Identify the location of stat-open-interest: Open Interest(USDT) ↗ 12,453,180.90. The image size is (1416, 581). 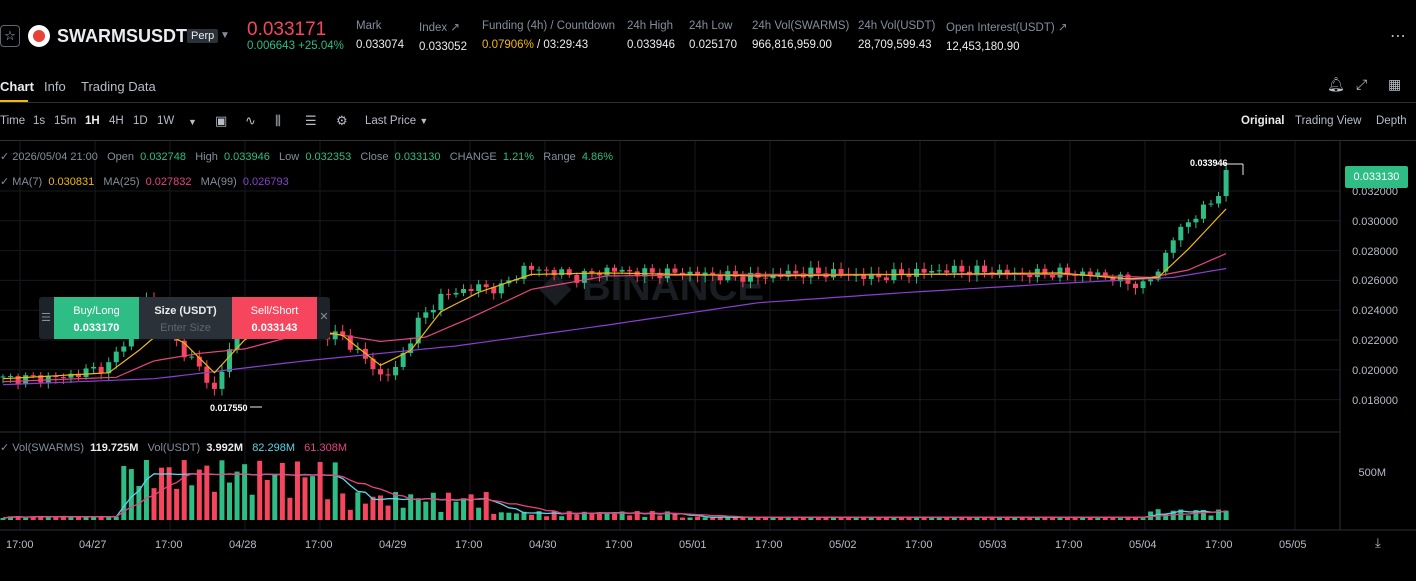
(1007, 37).